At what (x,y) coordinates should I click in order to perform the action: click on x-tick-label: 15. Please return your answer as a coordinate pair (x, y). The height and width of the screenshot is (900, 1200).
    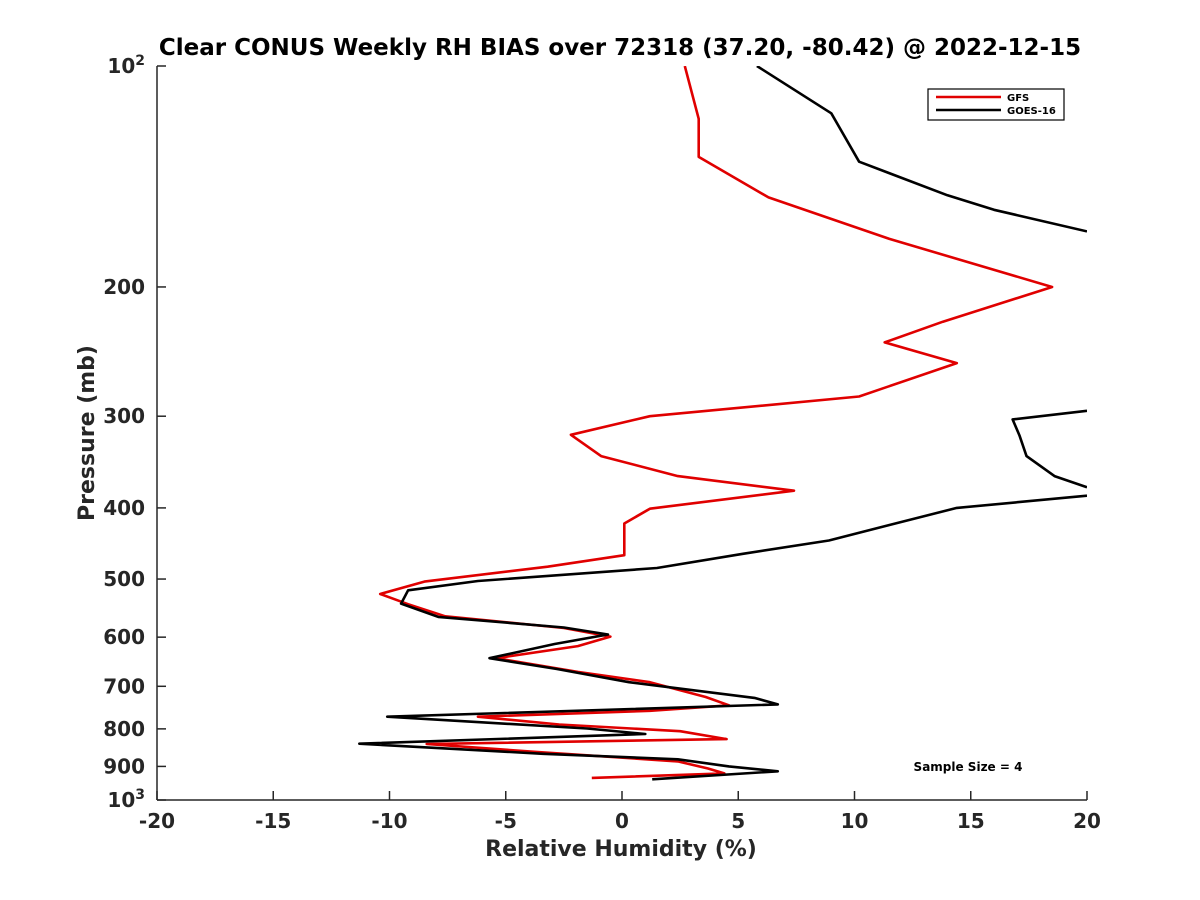
    Looking at the image, I should click on (971, 821).